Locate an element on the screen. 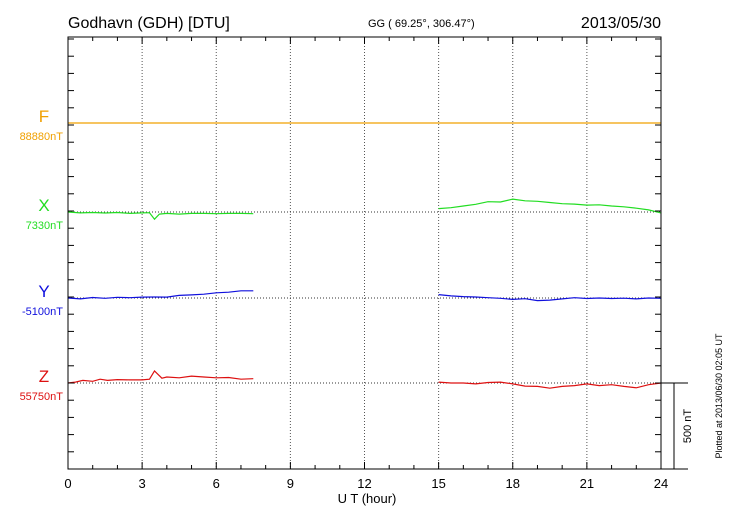 The image size is (730, 520). channel-label-x: X is located at coordinates (43, 205).